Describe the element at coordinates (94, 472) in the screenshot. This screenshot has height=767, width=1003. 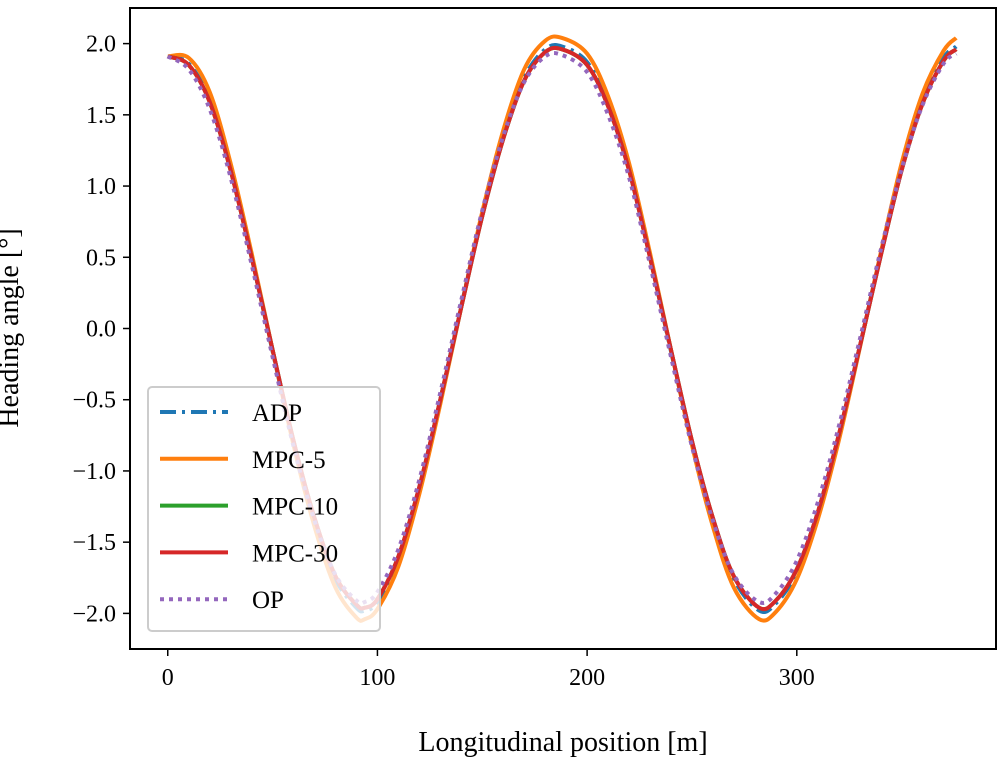
I see `y-tick-label: −1.0` at that location.